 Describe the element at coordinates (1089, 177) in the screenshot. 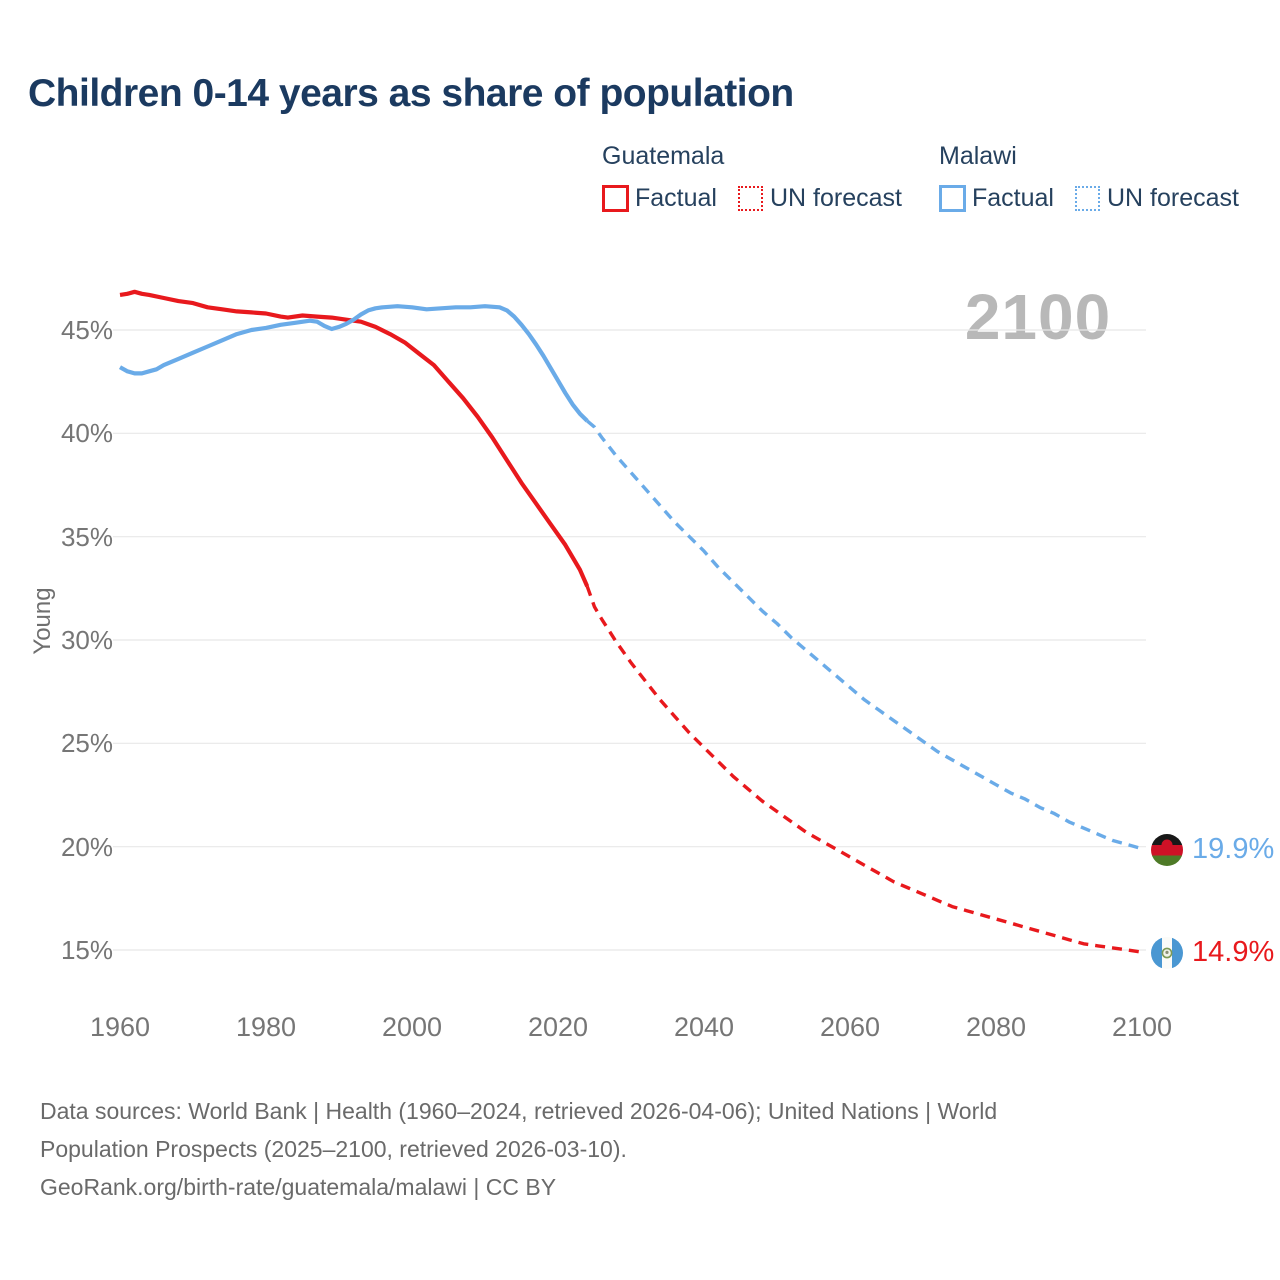

I see `legend-group-malawi: Malawi Factual UN forecast` at that location.